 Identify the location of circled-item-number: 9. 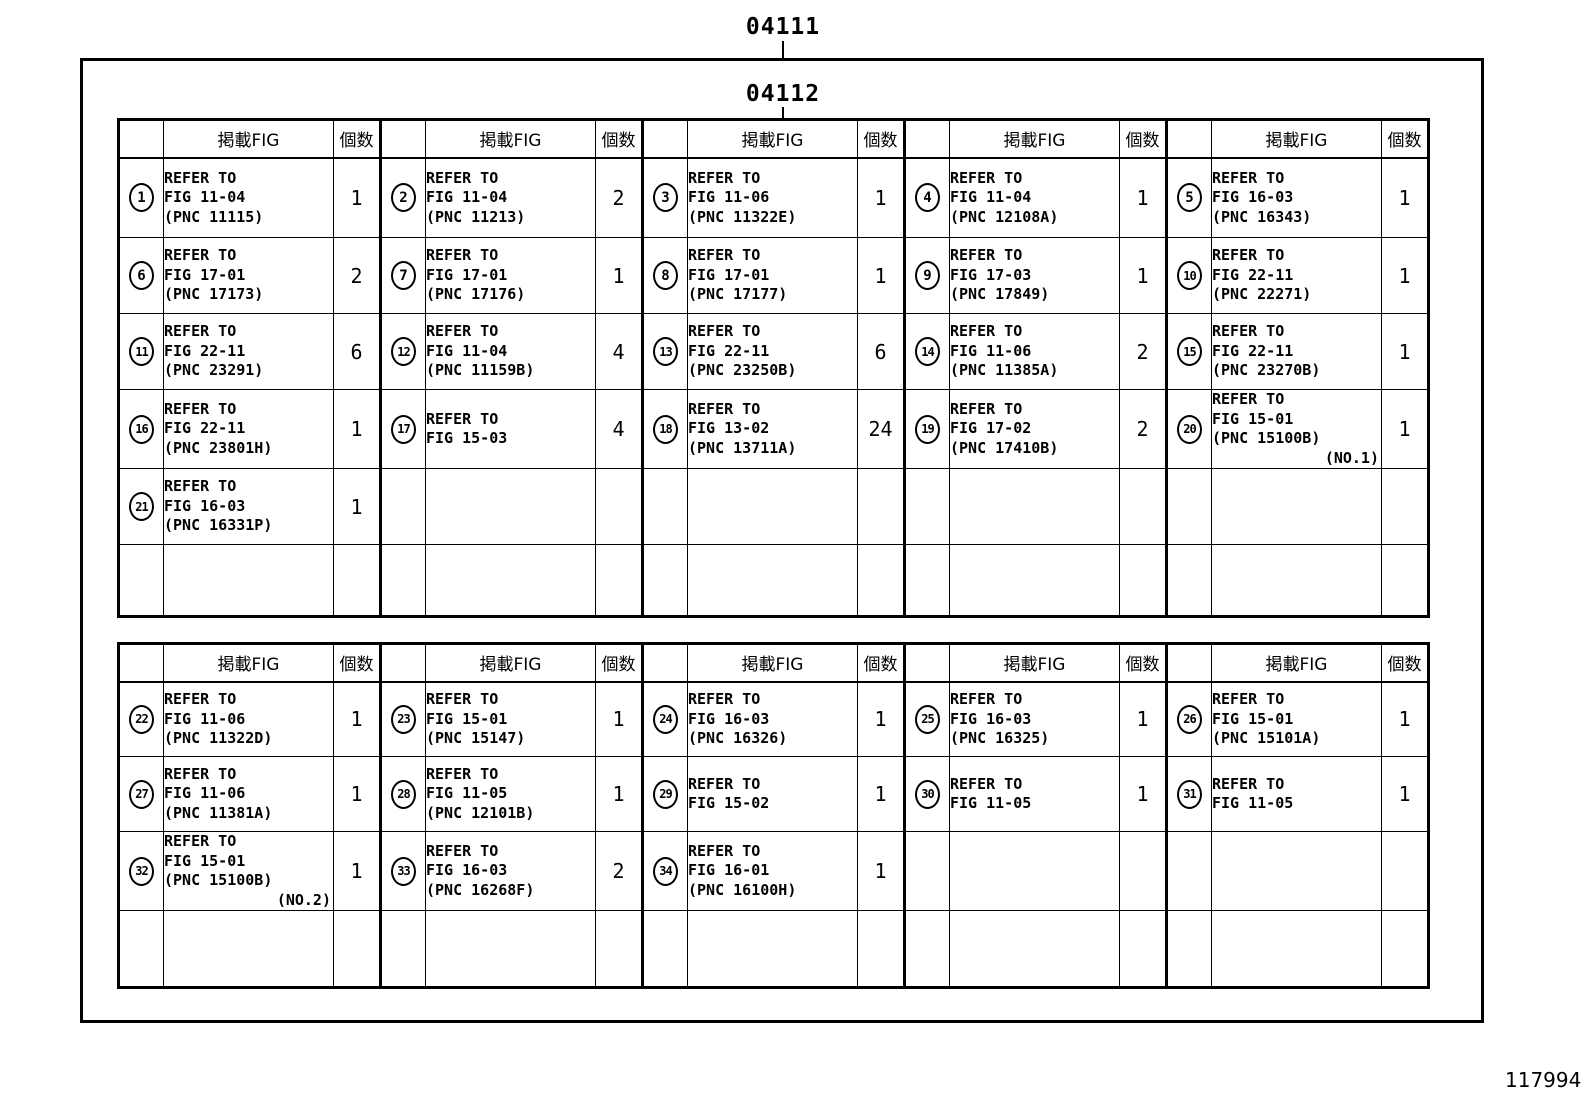
(927, 275).